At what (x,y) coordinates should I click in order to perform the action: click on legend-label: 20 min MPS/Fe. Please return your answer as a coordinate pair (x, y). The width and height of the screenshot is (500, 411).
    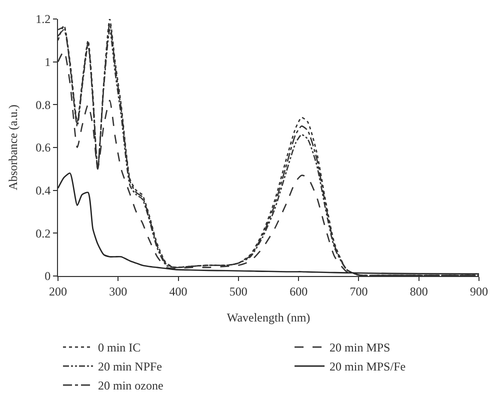
    Looking at the image, I should click on (368, 367).